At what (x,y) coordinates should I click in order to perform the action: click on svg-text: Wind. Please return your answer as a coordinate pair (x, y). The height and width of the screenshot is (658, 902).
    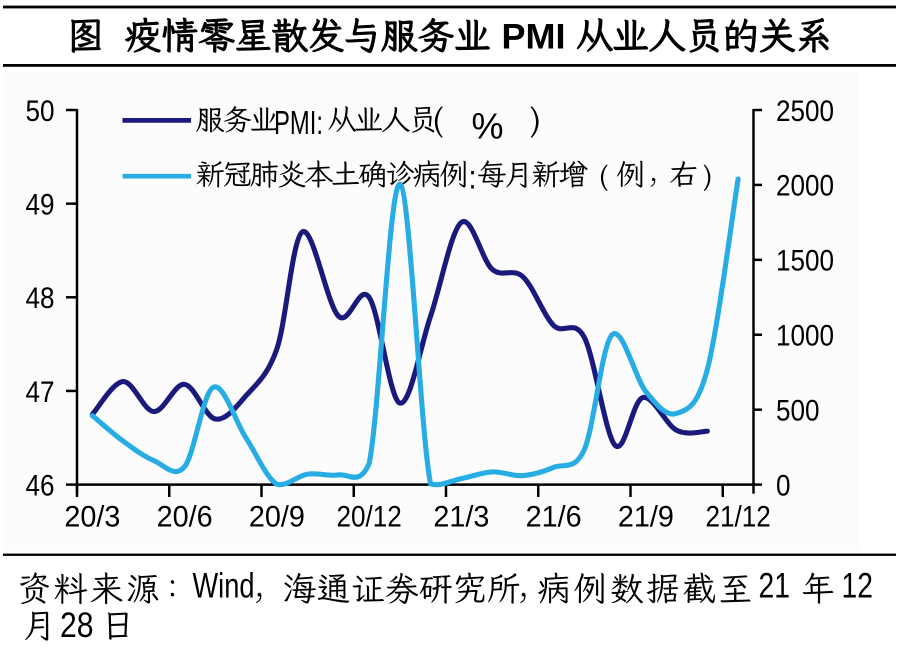
    Looking at the image, I should click on (224, 586).